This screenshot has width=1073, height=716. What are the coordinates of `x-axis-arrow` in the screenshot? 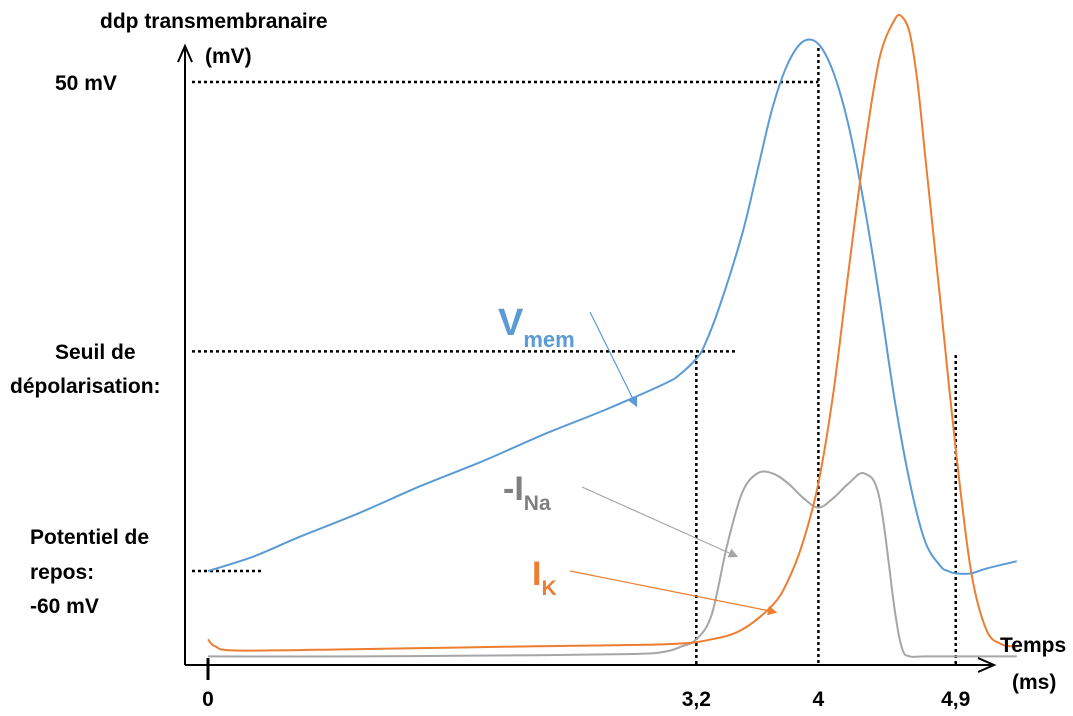 It's located at (987, 665).